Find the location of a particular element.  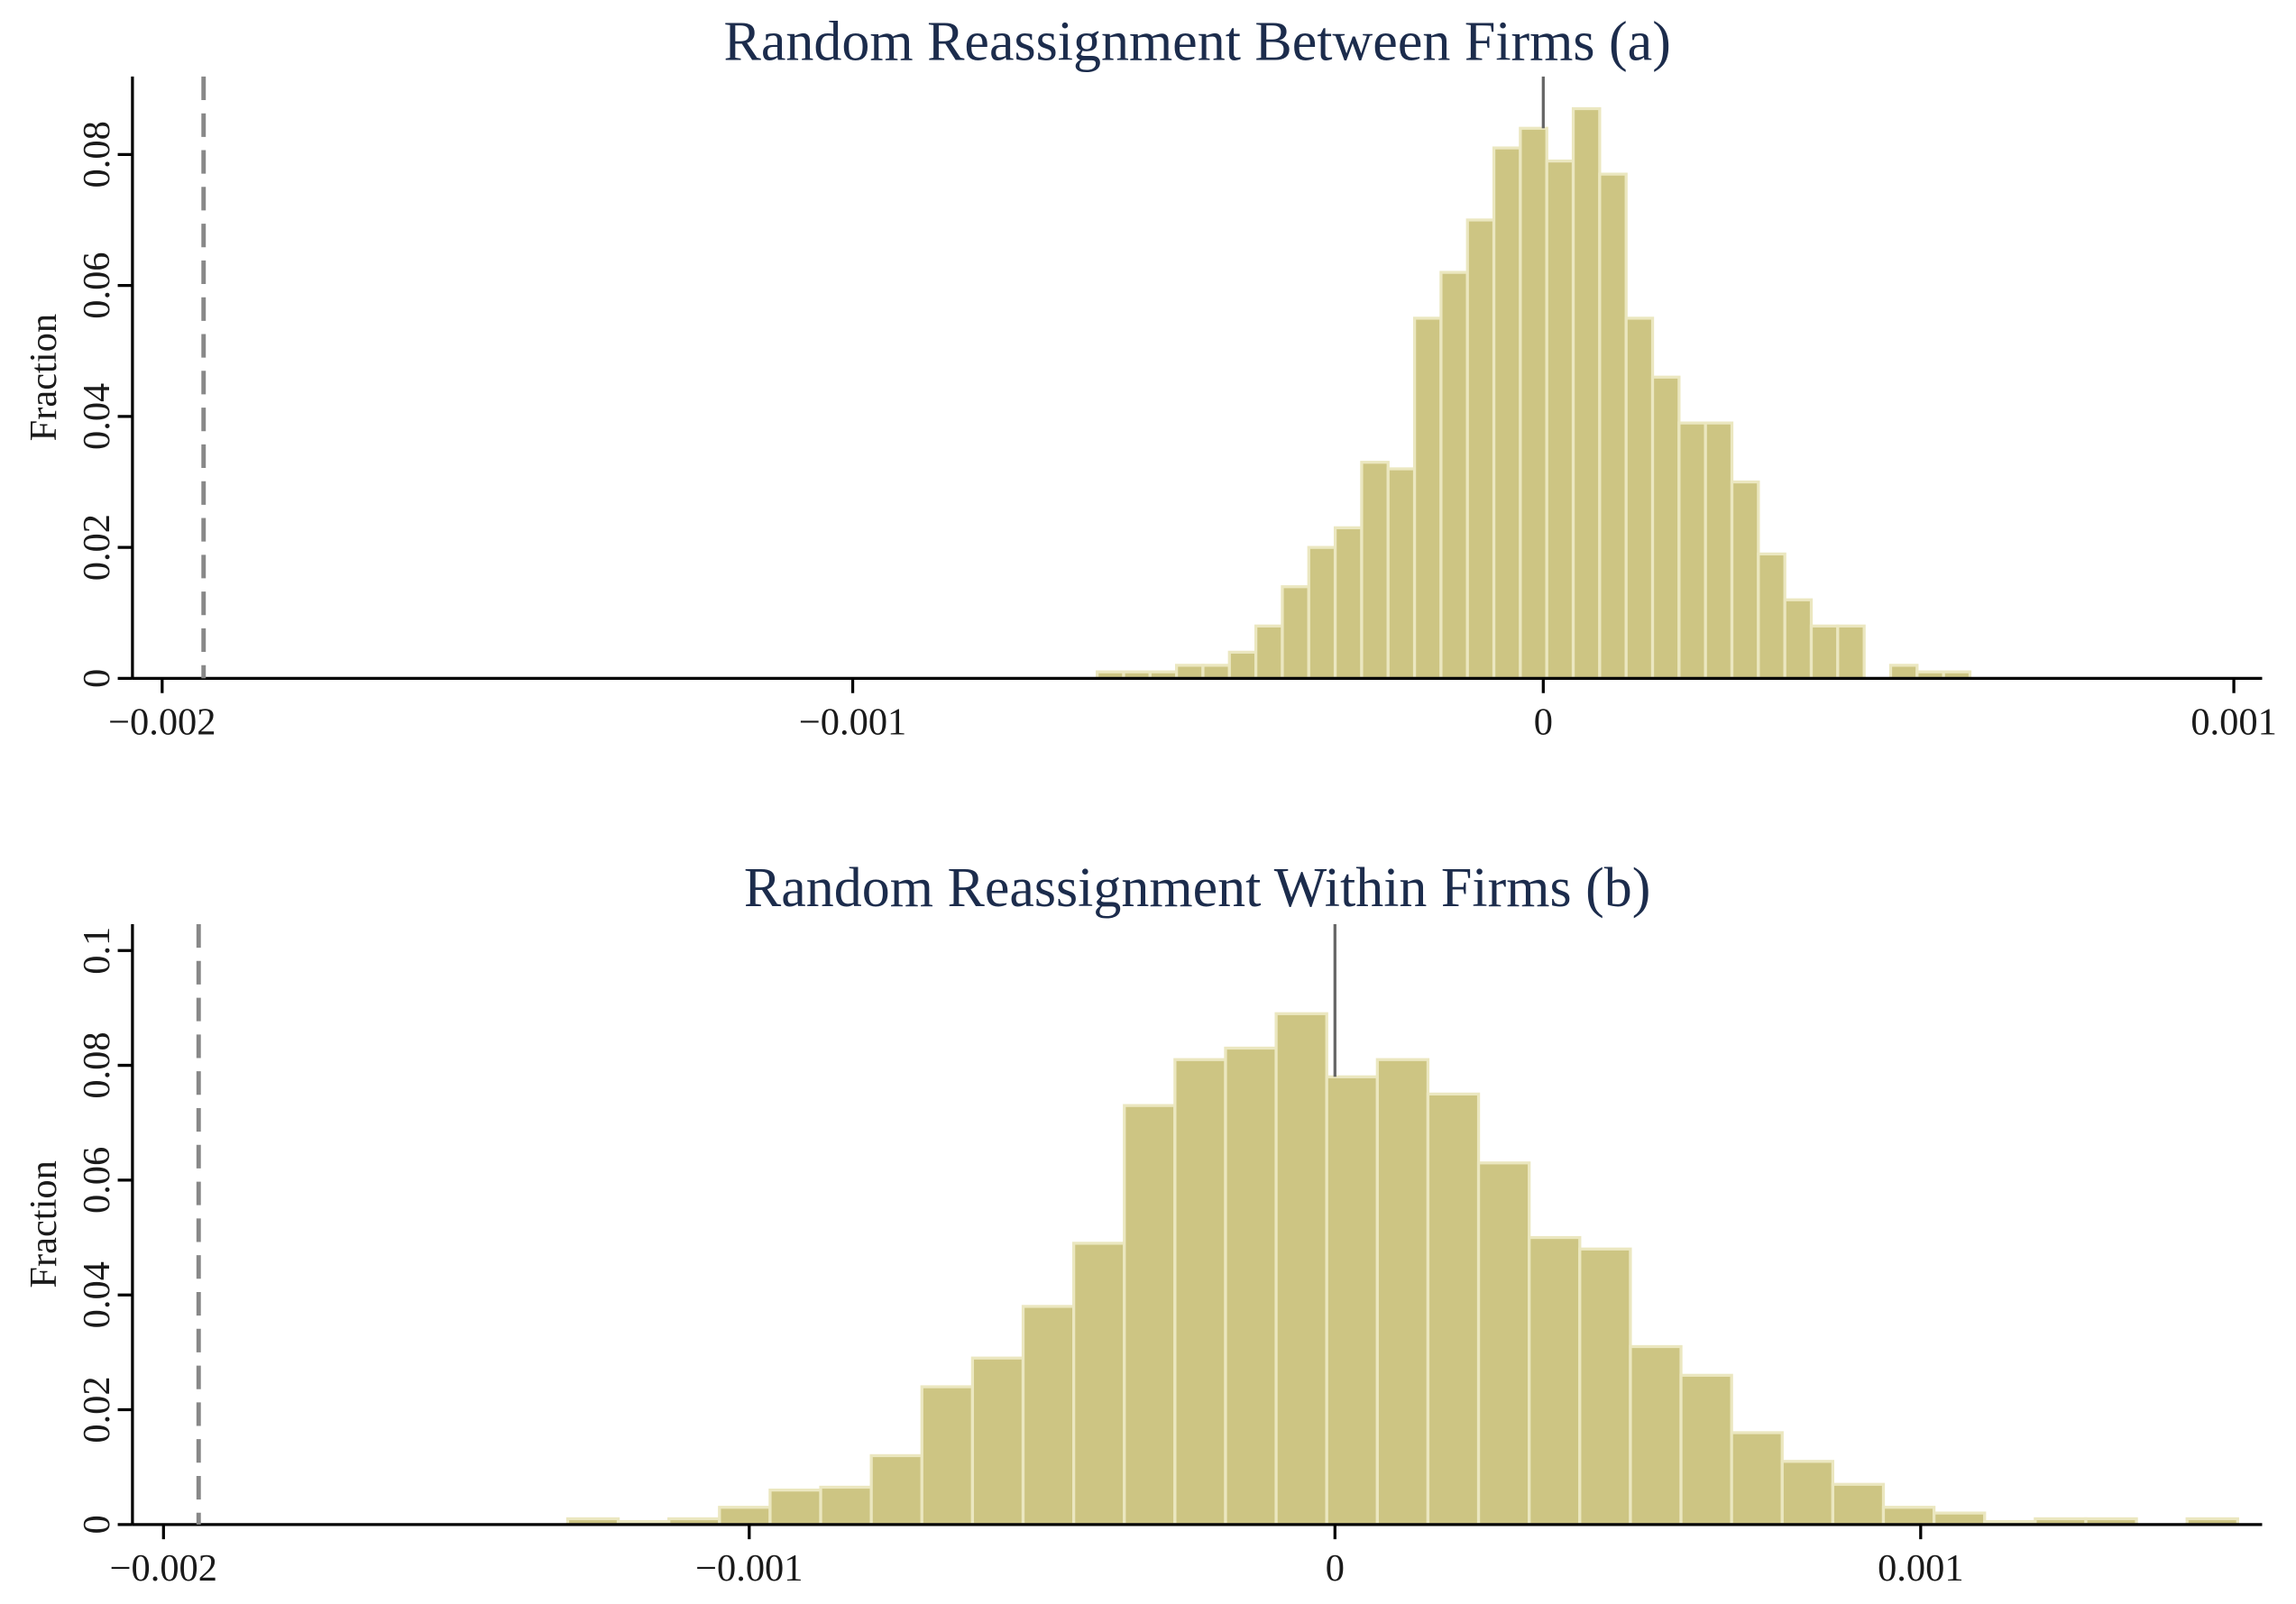

chart-title: Random Reassignment Between Firms (a) is located at coordinates (1196, 41).